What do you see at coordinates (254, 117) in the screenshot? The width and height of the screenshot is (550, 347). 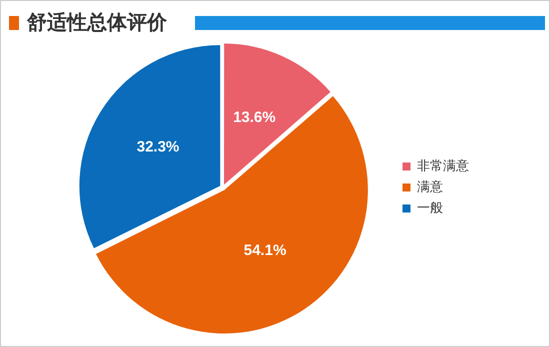 I see `data-label: 13.6%` at bounding box center [254, 117].